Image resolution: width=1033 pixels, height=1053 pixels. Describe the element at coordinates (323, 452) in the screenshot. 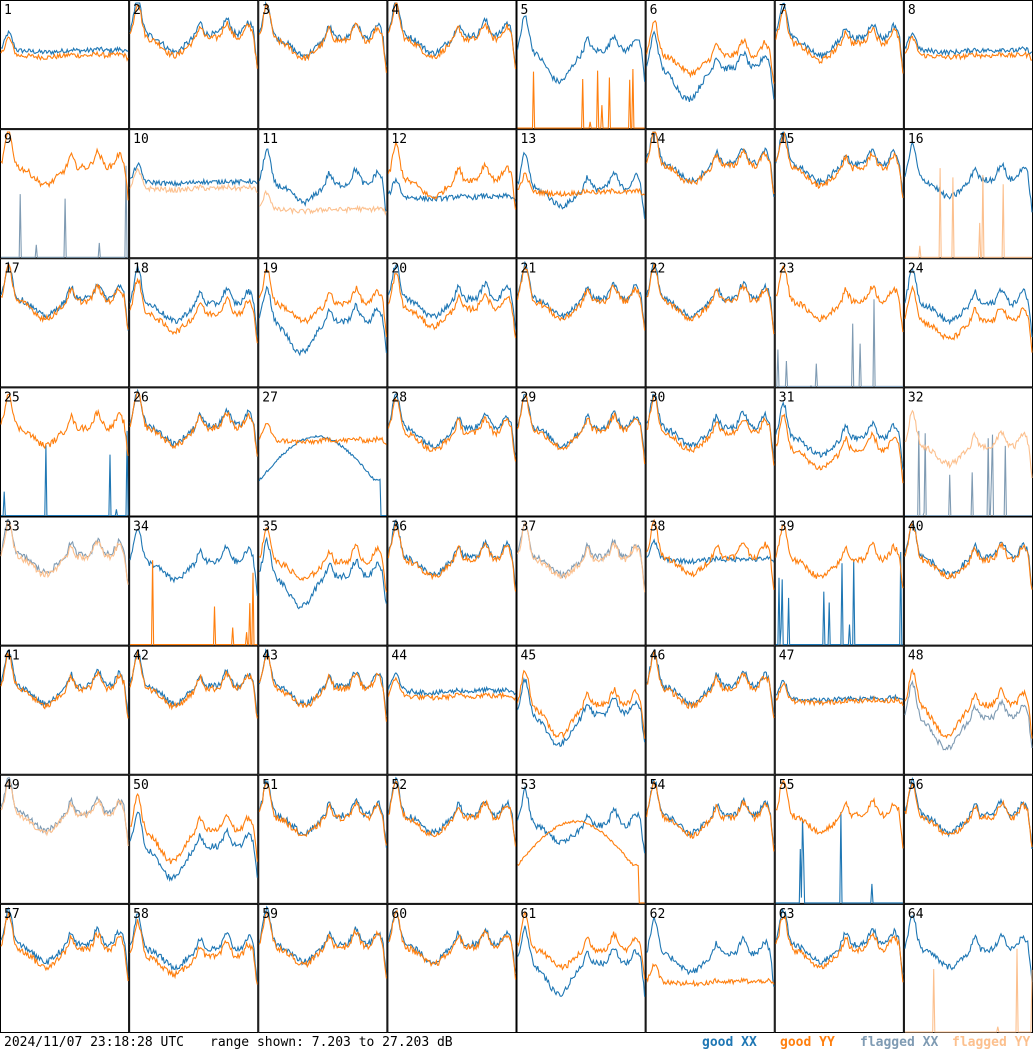

I see `panel-27: 27` at that location.